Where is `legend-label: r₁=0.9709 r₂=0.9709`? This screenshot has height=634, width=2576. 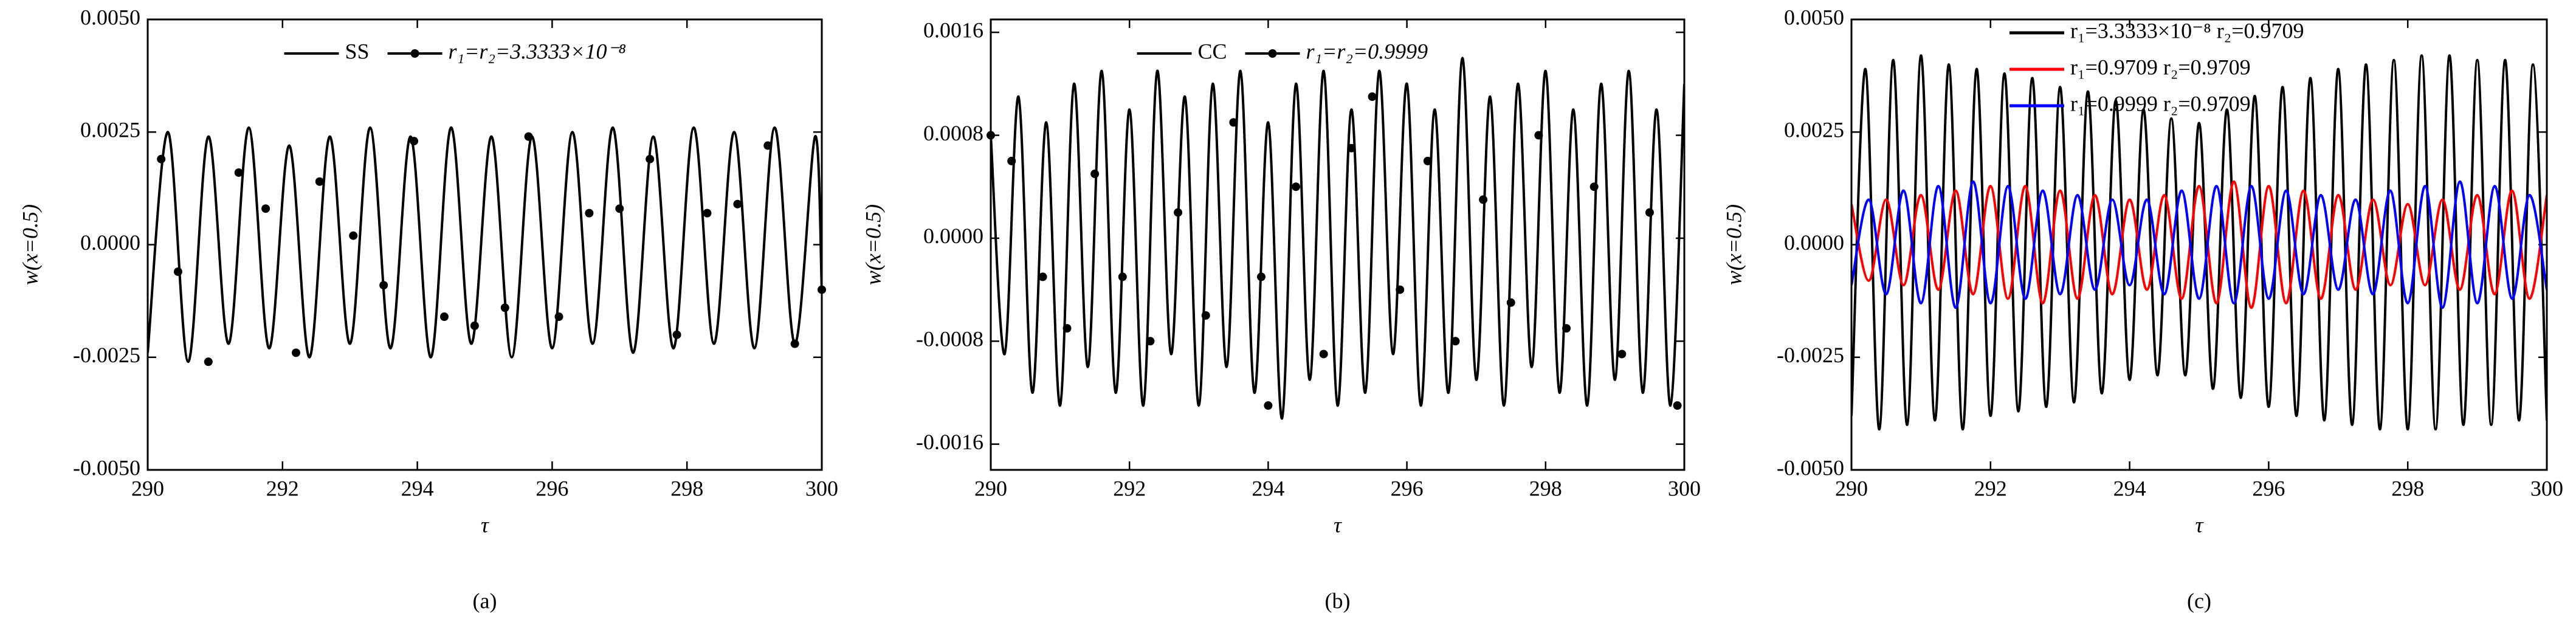 legend-label: r₁=0.9709 r₂=0.9709 is located at coordinates (2160, 67).